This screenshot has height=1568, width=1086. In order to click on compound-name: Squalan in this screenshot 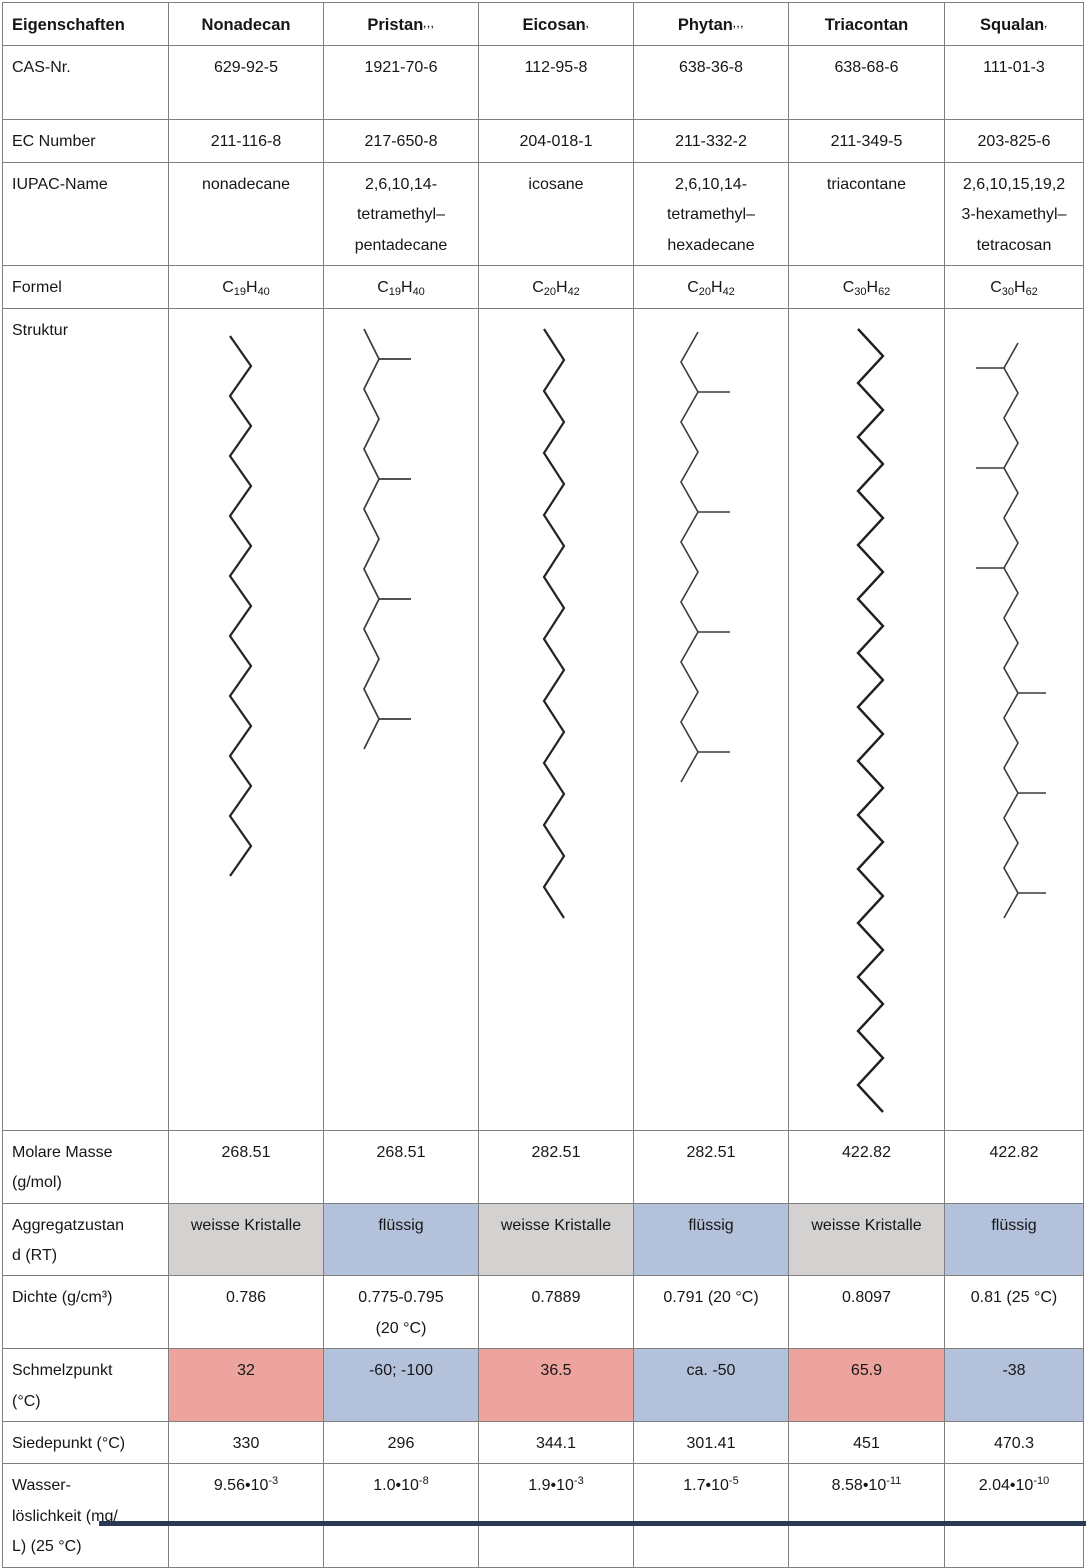, I will do `click(1012, 25)`.